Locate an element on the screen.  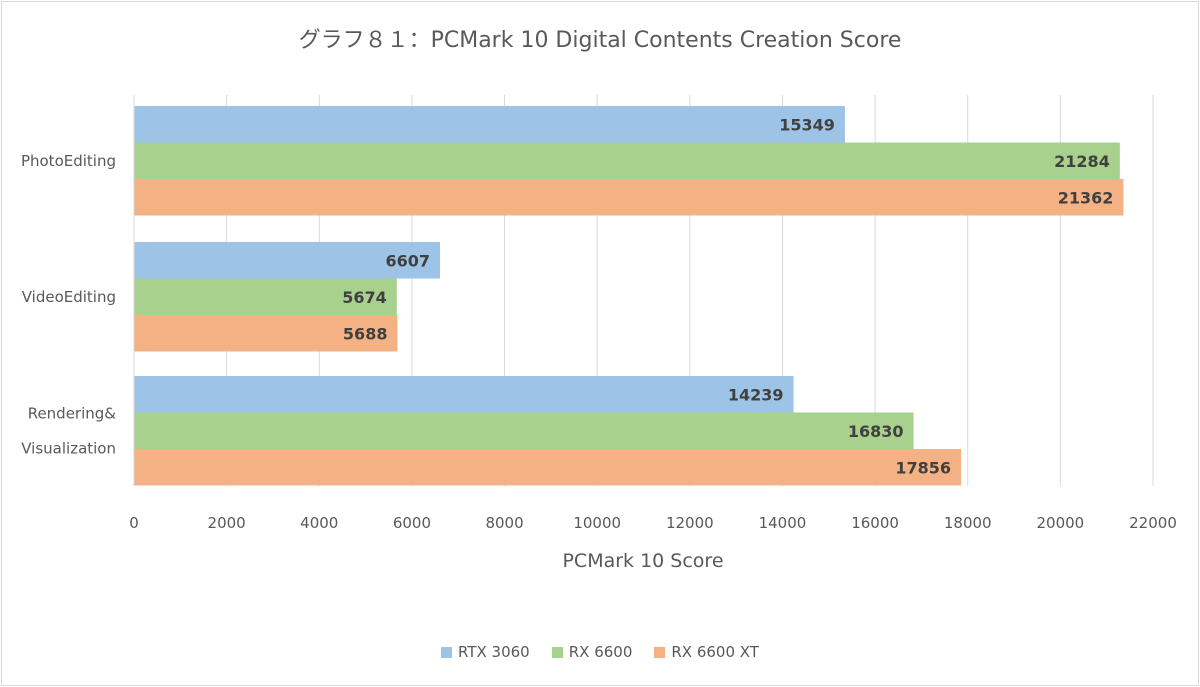
category-label: Visualization is located at coordinates (68, 448).